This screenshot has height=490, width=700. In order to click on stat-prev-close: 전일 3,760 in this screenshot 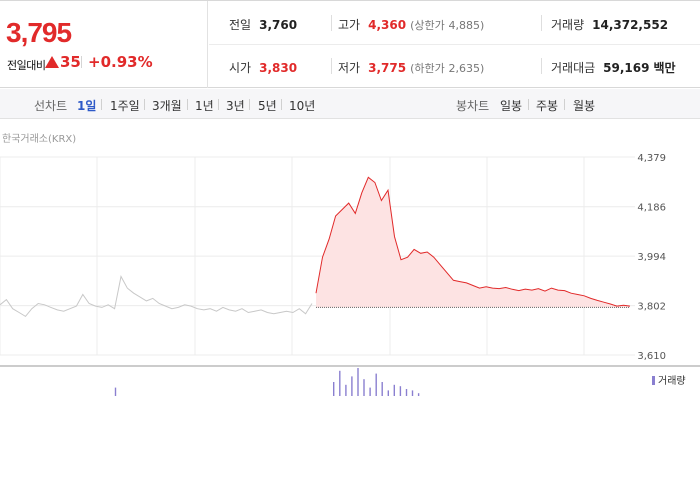, I will do `click(263, 24)`.